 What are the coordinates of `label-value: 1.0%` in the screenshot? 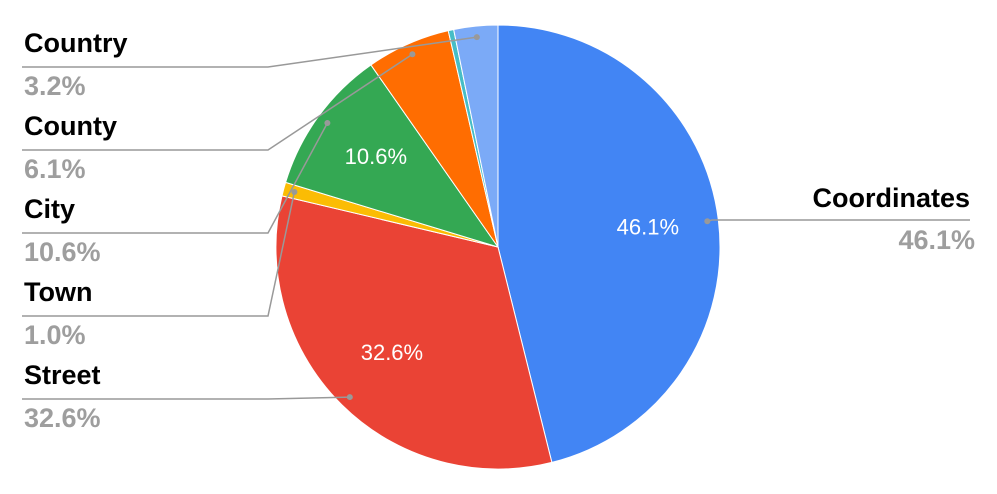 It's located at (55, 335).